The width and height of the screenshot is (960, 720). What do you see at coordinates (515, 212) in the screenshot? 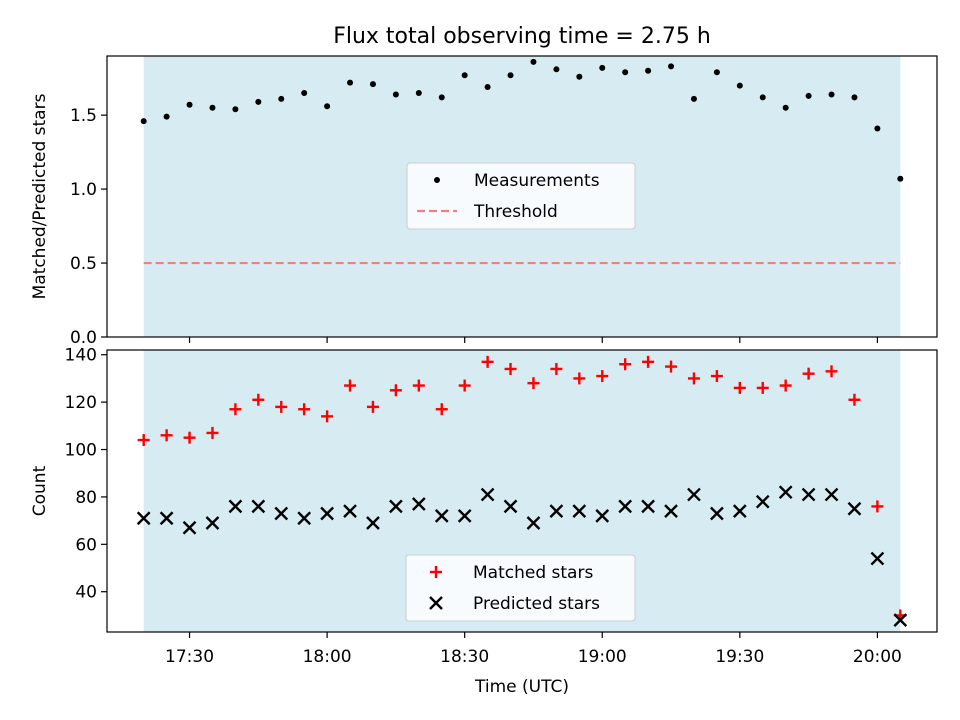
I see `legend-label: Threshold` at bounding box center [515, 212].